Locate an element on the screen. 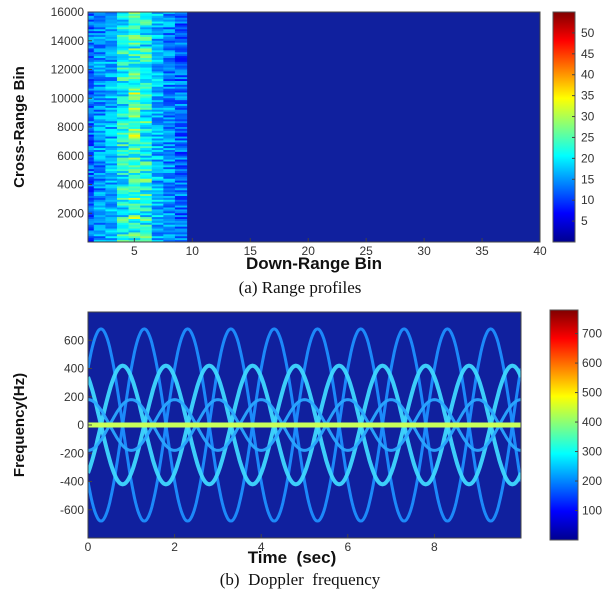  range-colorbar-tick-label: 25 is located at coordinates (588, 137).